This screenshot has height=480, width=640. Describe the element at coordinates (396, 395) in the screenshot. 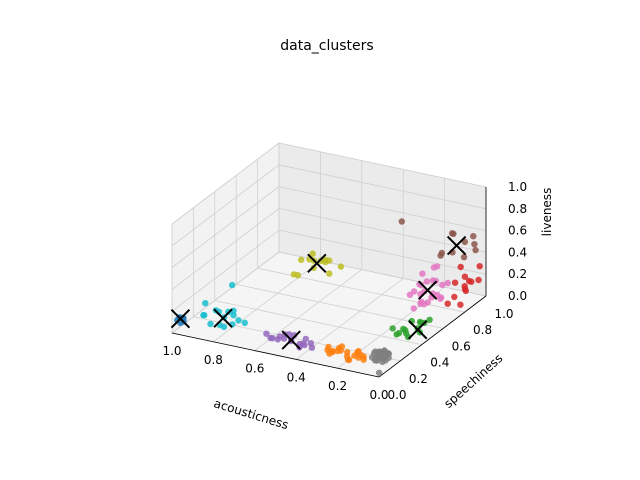

I see `y-tick-label: 0.0` at that location.